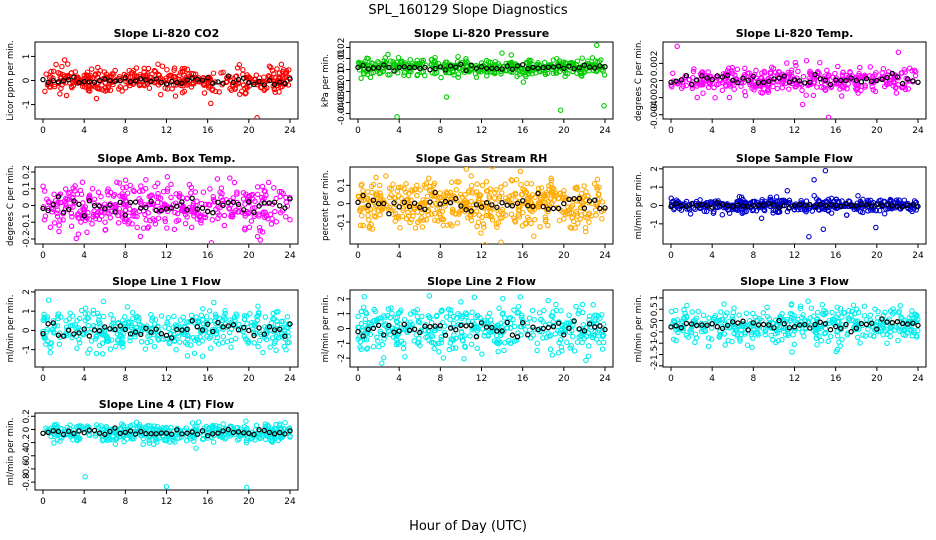  I want to click on y-tick-label: 2, so click(27, 292).